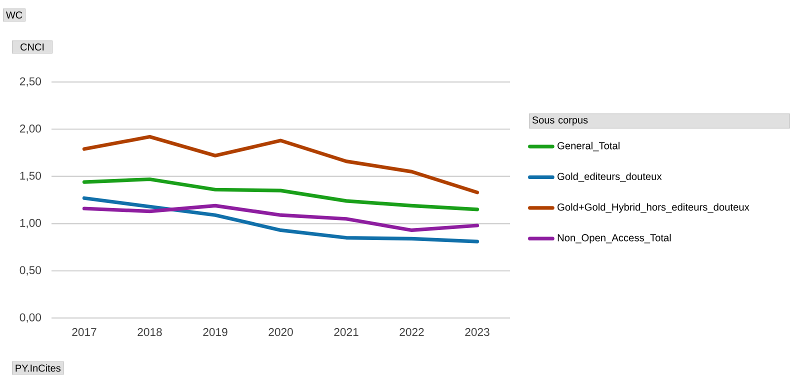 The image size is (800, 387). Describe the element at coordinates (280, 332) in the screenshot. I see `x-tick-label: 2020` at that location.